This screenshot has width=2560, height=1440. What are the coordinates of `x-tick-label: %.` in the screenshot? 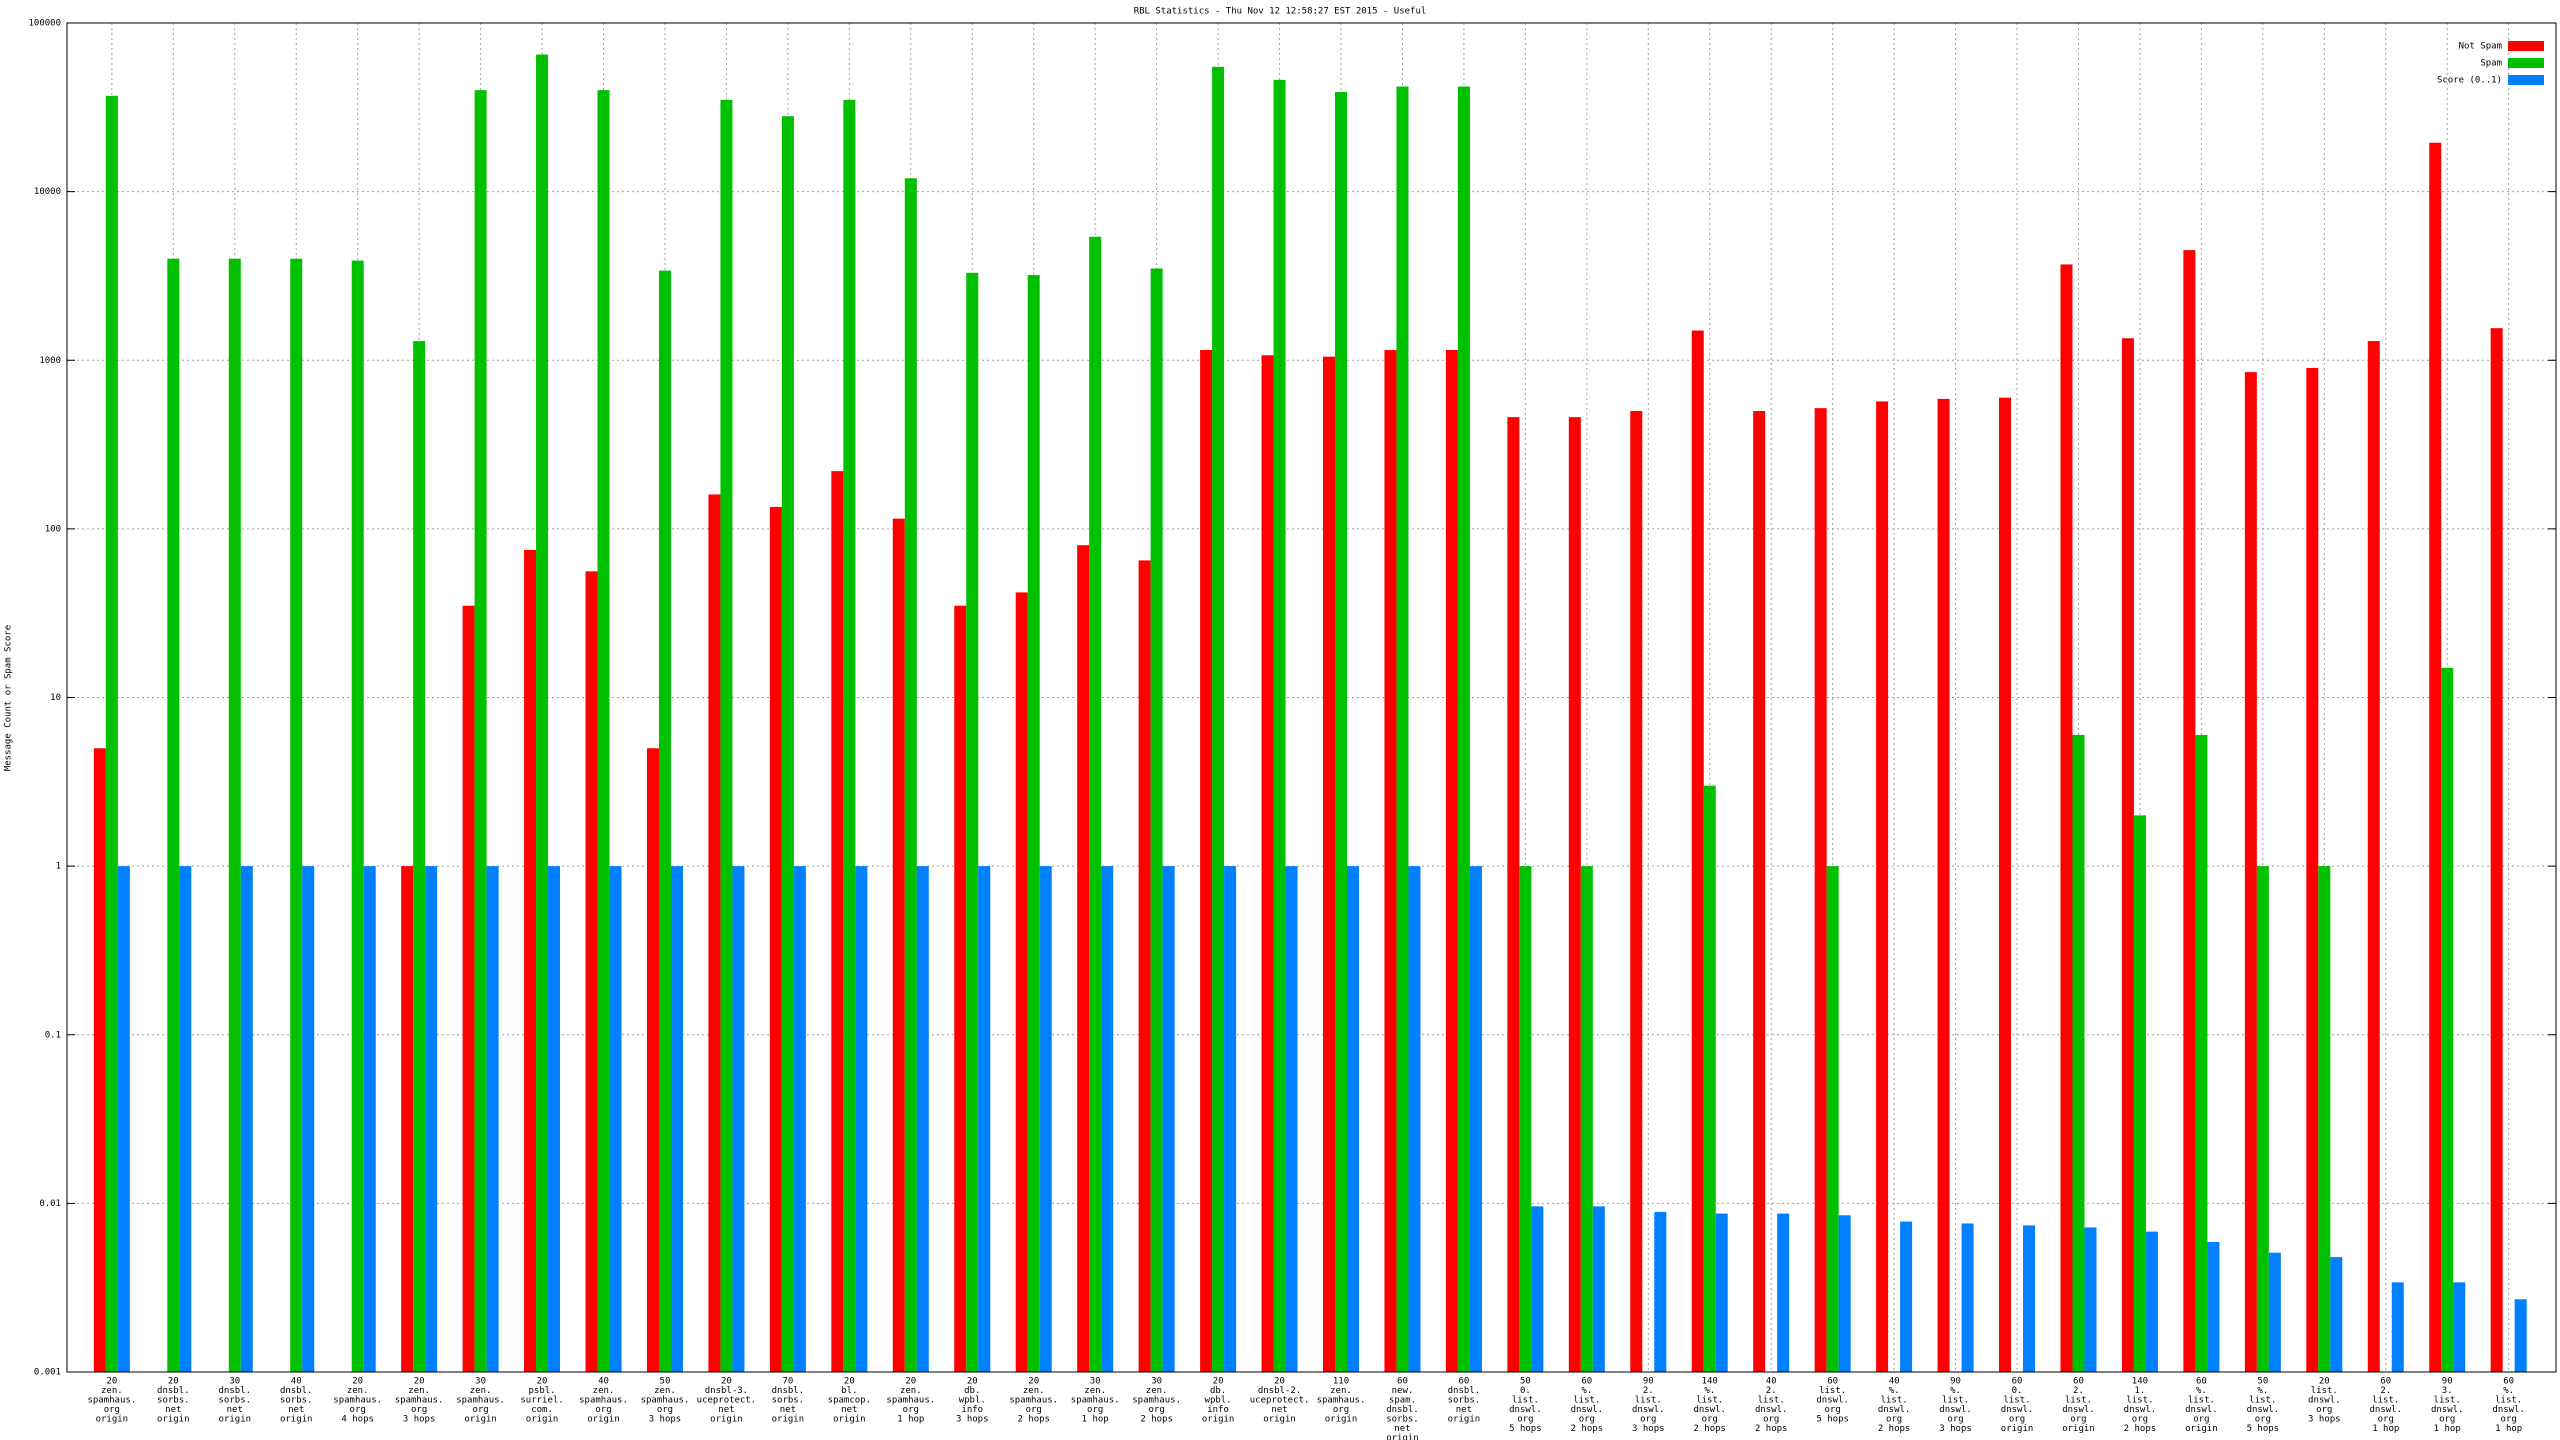 It's located at (2262, 1391).